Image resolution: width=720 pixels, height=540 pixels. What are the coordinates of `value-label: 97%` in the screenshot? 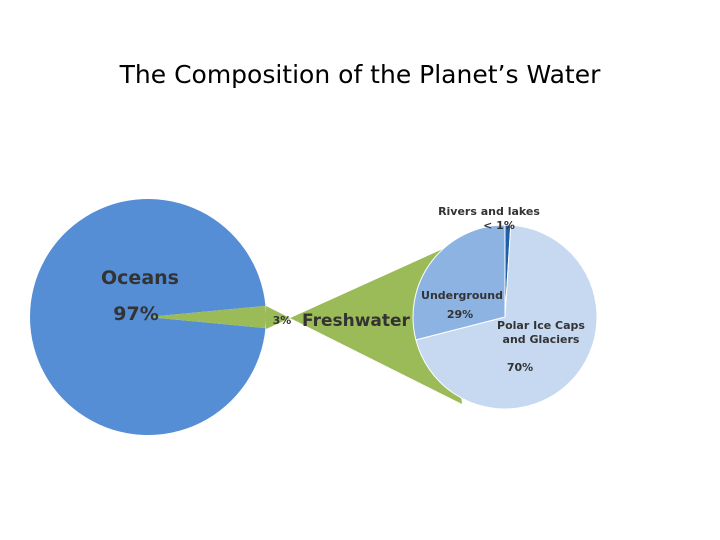 It's located at (136, 313).